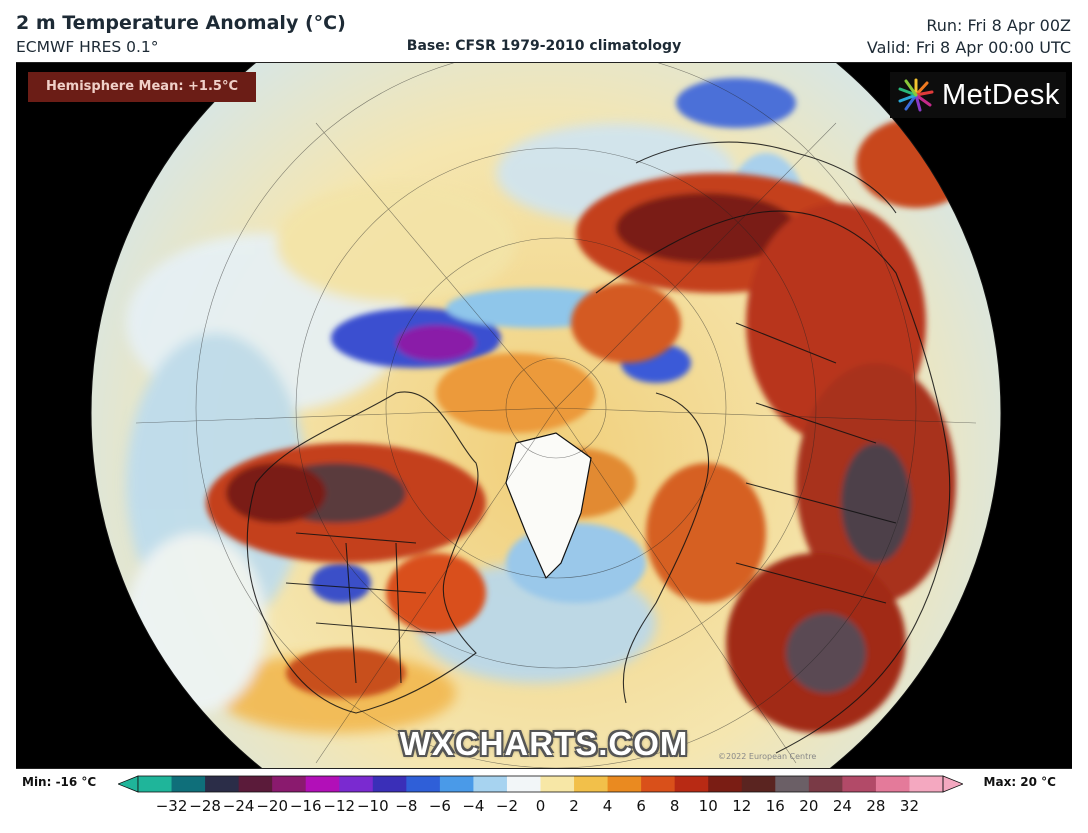  Describe the element at coordinates (238, 806) in the screenshot. I see `colorbar-tick-label: −24` at that location.